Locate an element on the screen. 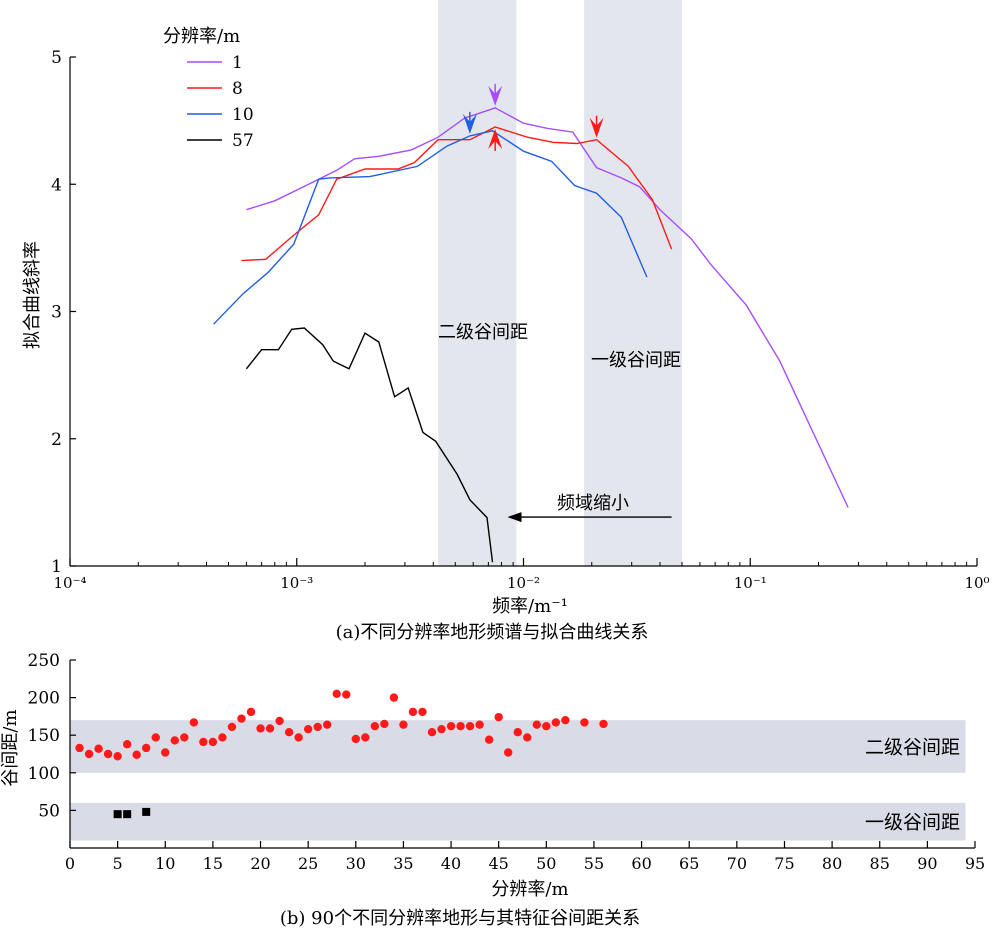 This screenshot has width=1000, height=933. chart-b-x-tick-label: 40 is located at coordinates (451, 863).